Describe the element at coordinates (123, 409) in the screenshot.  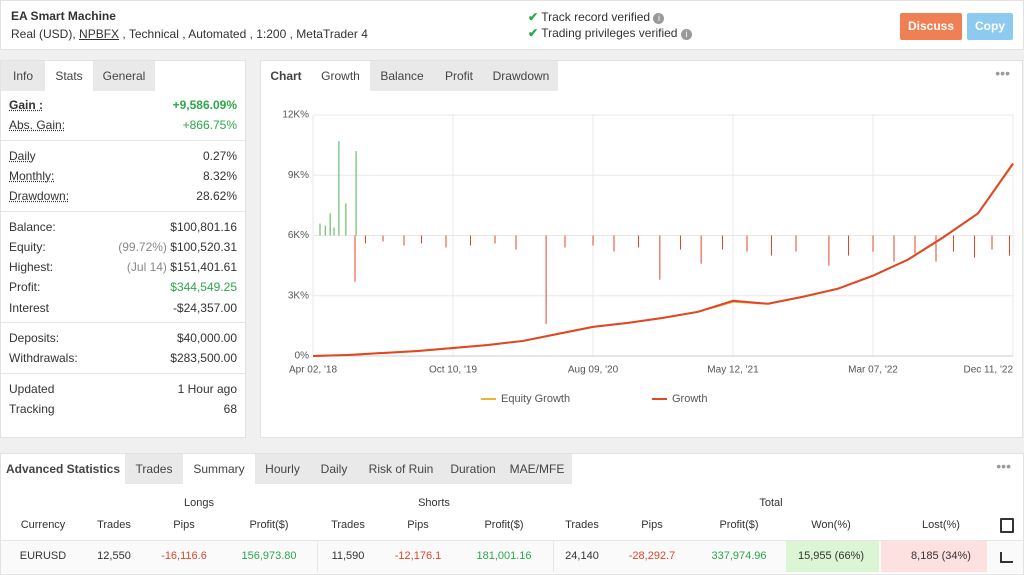
I see `stat-row: Tracking 68` at that location.